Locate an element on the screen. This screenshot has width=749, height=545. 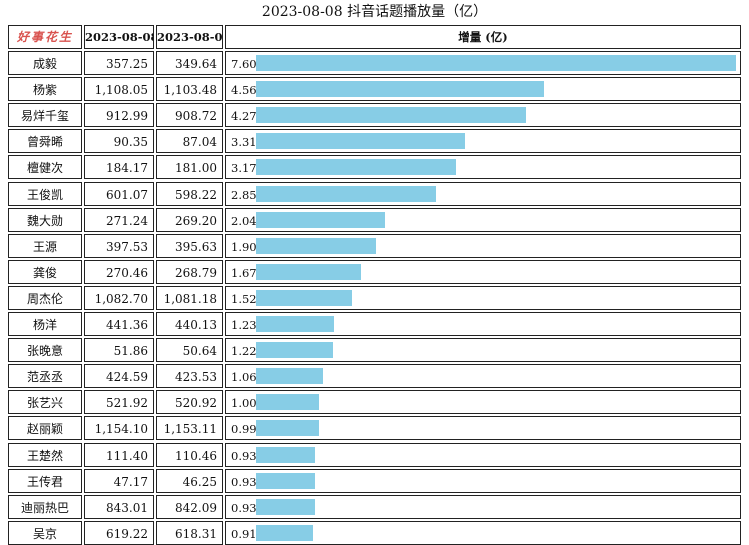
row-name-text: 赵丽颖 is located at coordinates (44, 429).